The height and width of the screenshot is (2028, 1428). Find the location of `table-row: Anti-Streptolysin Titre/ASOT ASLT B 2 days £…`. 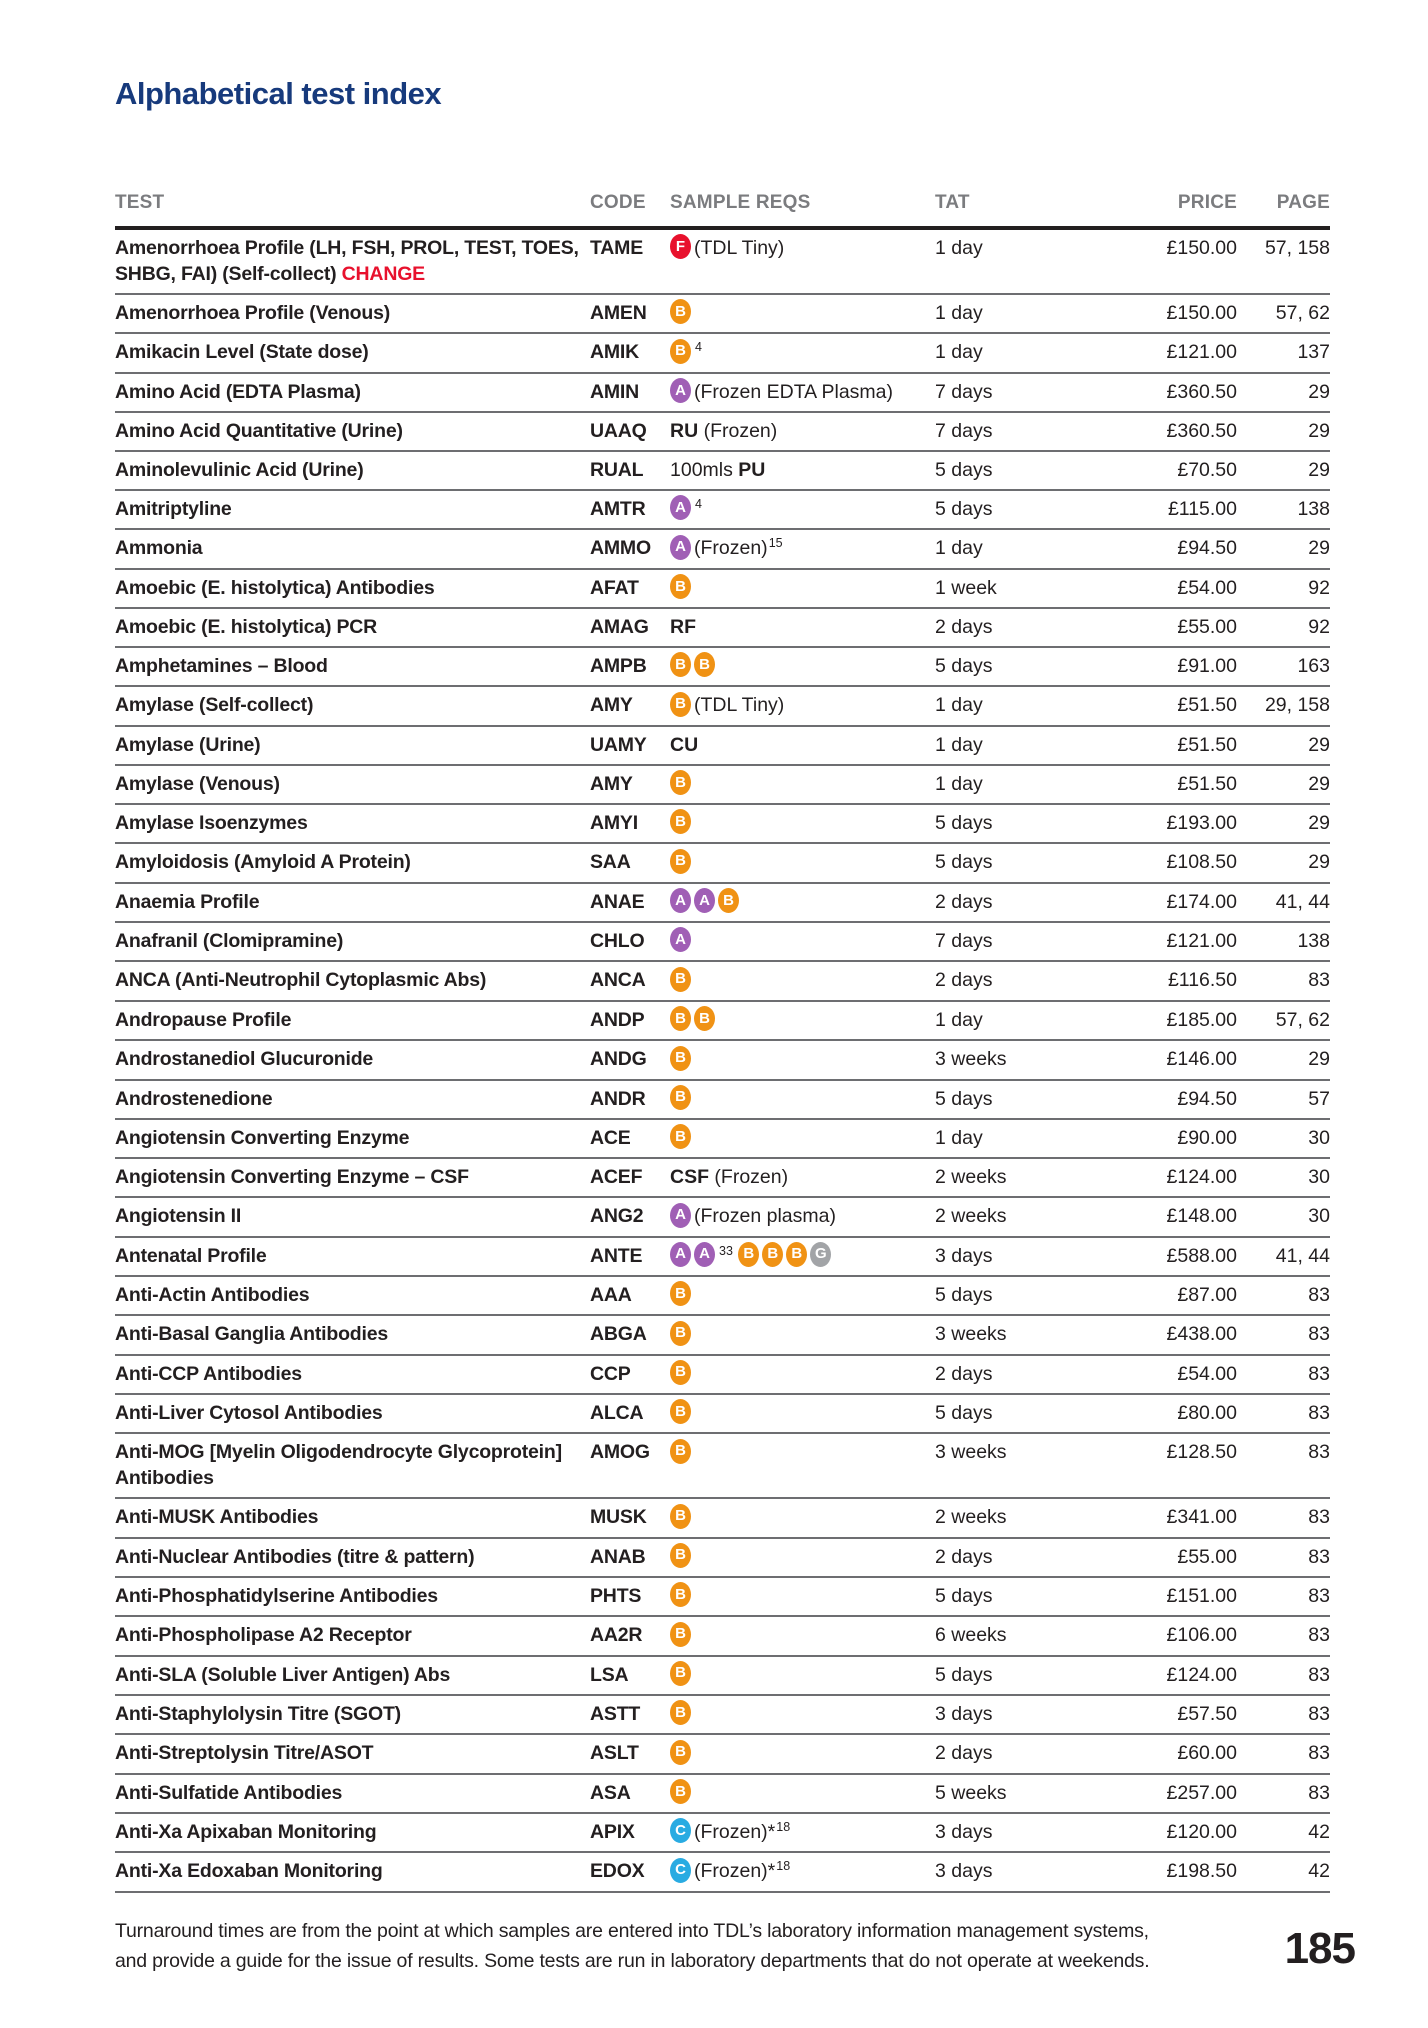

table-row: Anti-Streptolysin Titre/ASOT ASLT B 2 days £… is located at coordinates (722, 1755).